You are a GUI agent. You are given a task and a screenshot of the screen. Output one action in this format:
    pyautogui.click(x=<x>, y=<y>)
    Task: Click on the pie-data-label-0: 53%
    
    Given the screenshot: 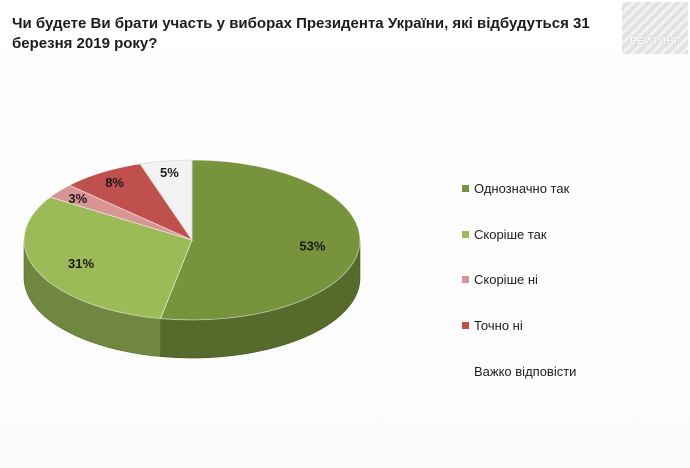 What is the action you would take?
    pyautogui.click(x=312, y=245)
    